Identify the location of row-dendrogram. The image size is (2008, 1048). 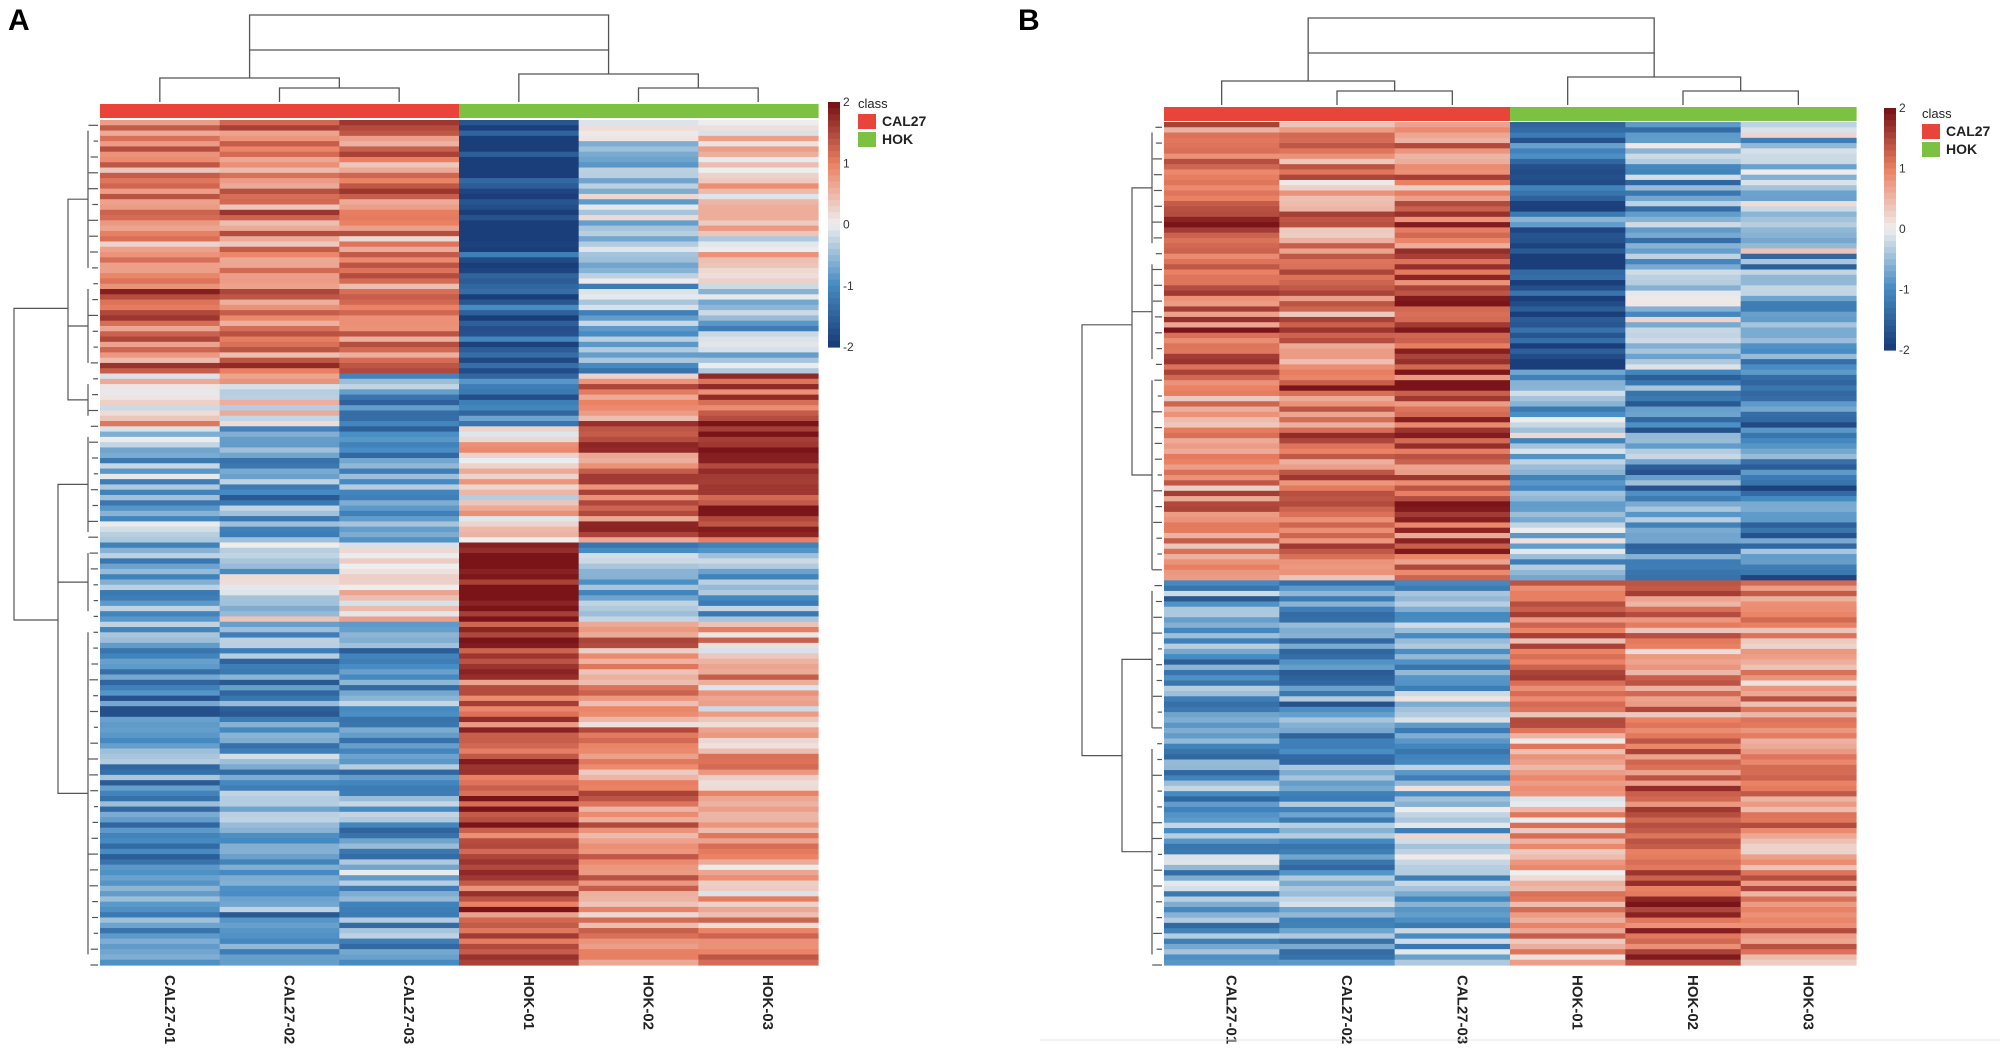
(1121, 546).